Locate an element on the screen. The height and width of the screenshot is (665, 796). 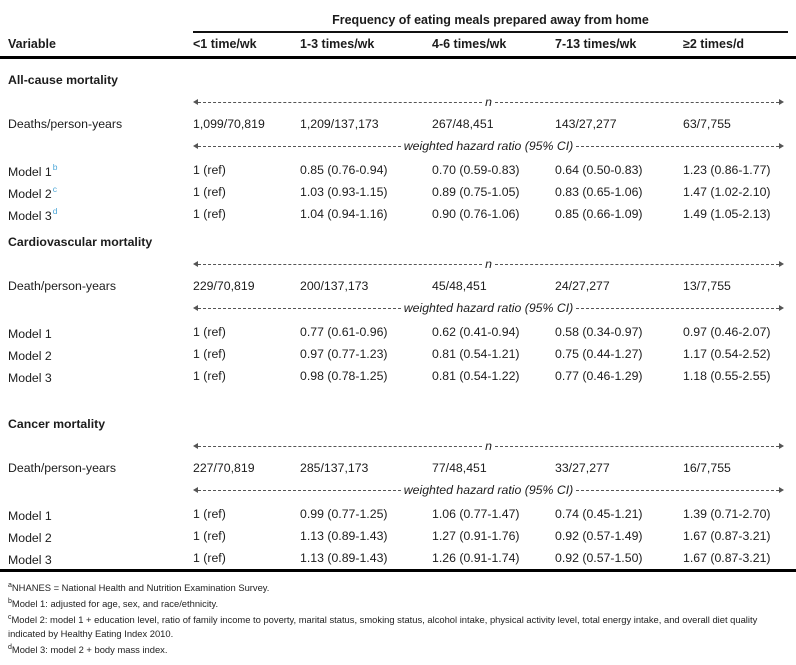
data-cell: 77/48,451 is located at coordinates (459, 468).